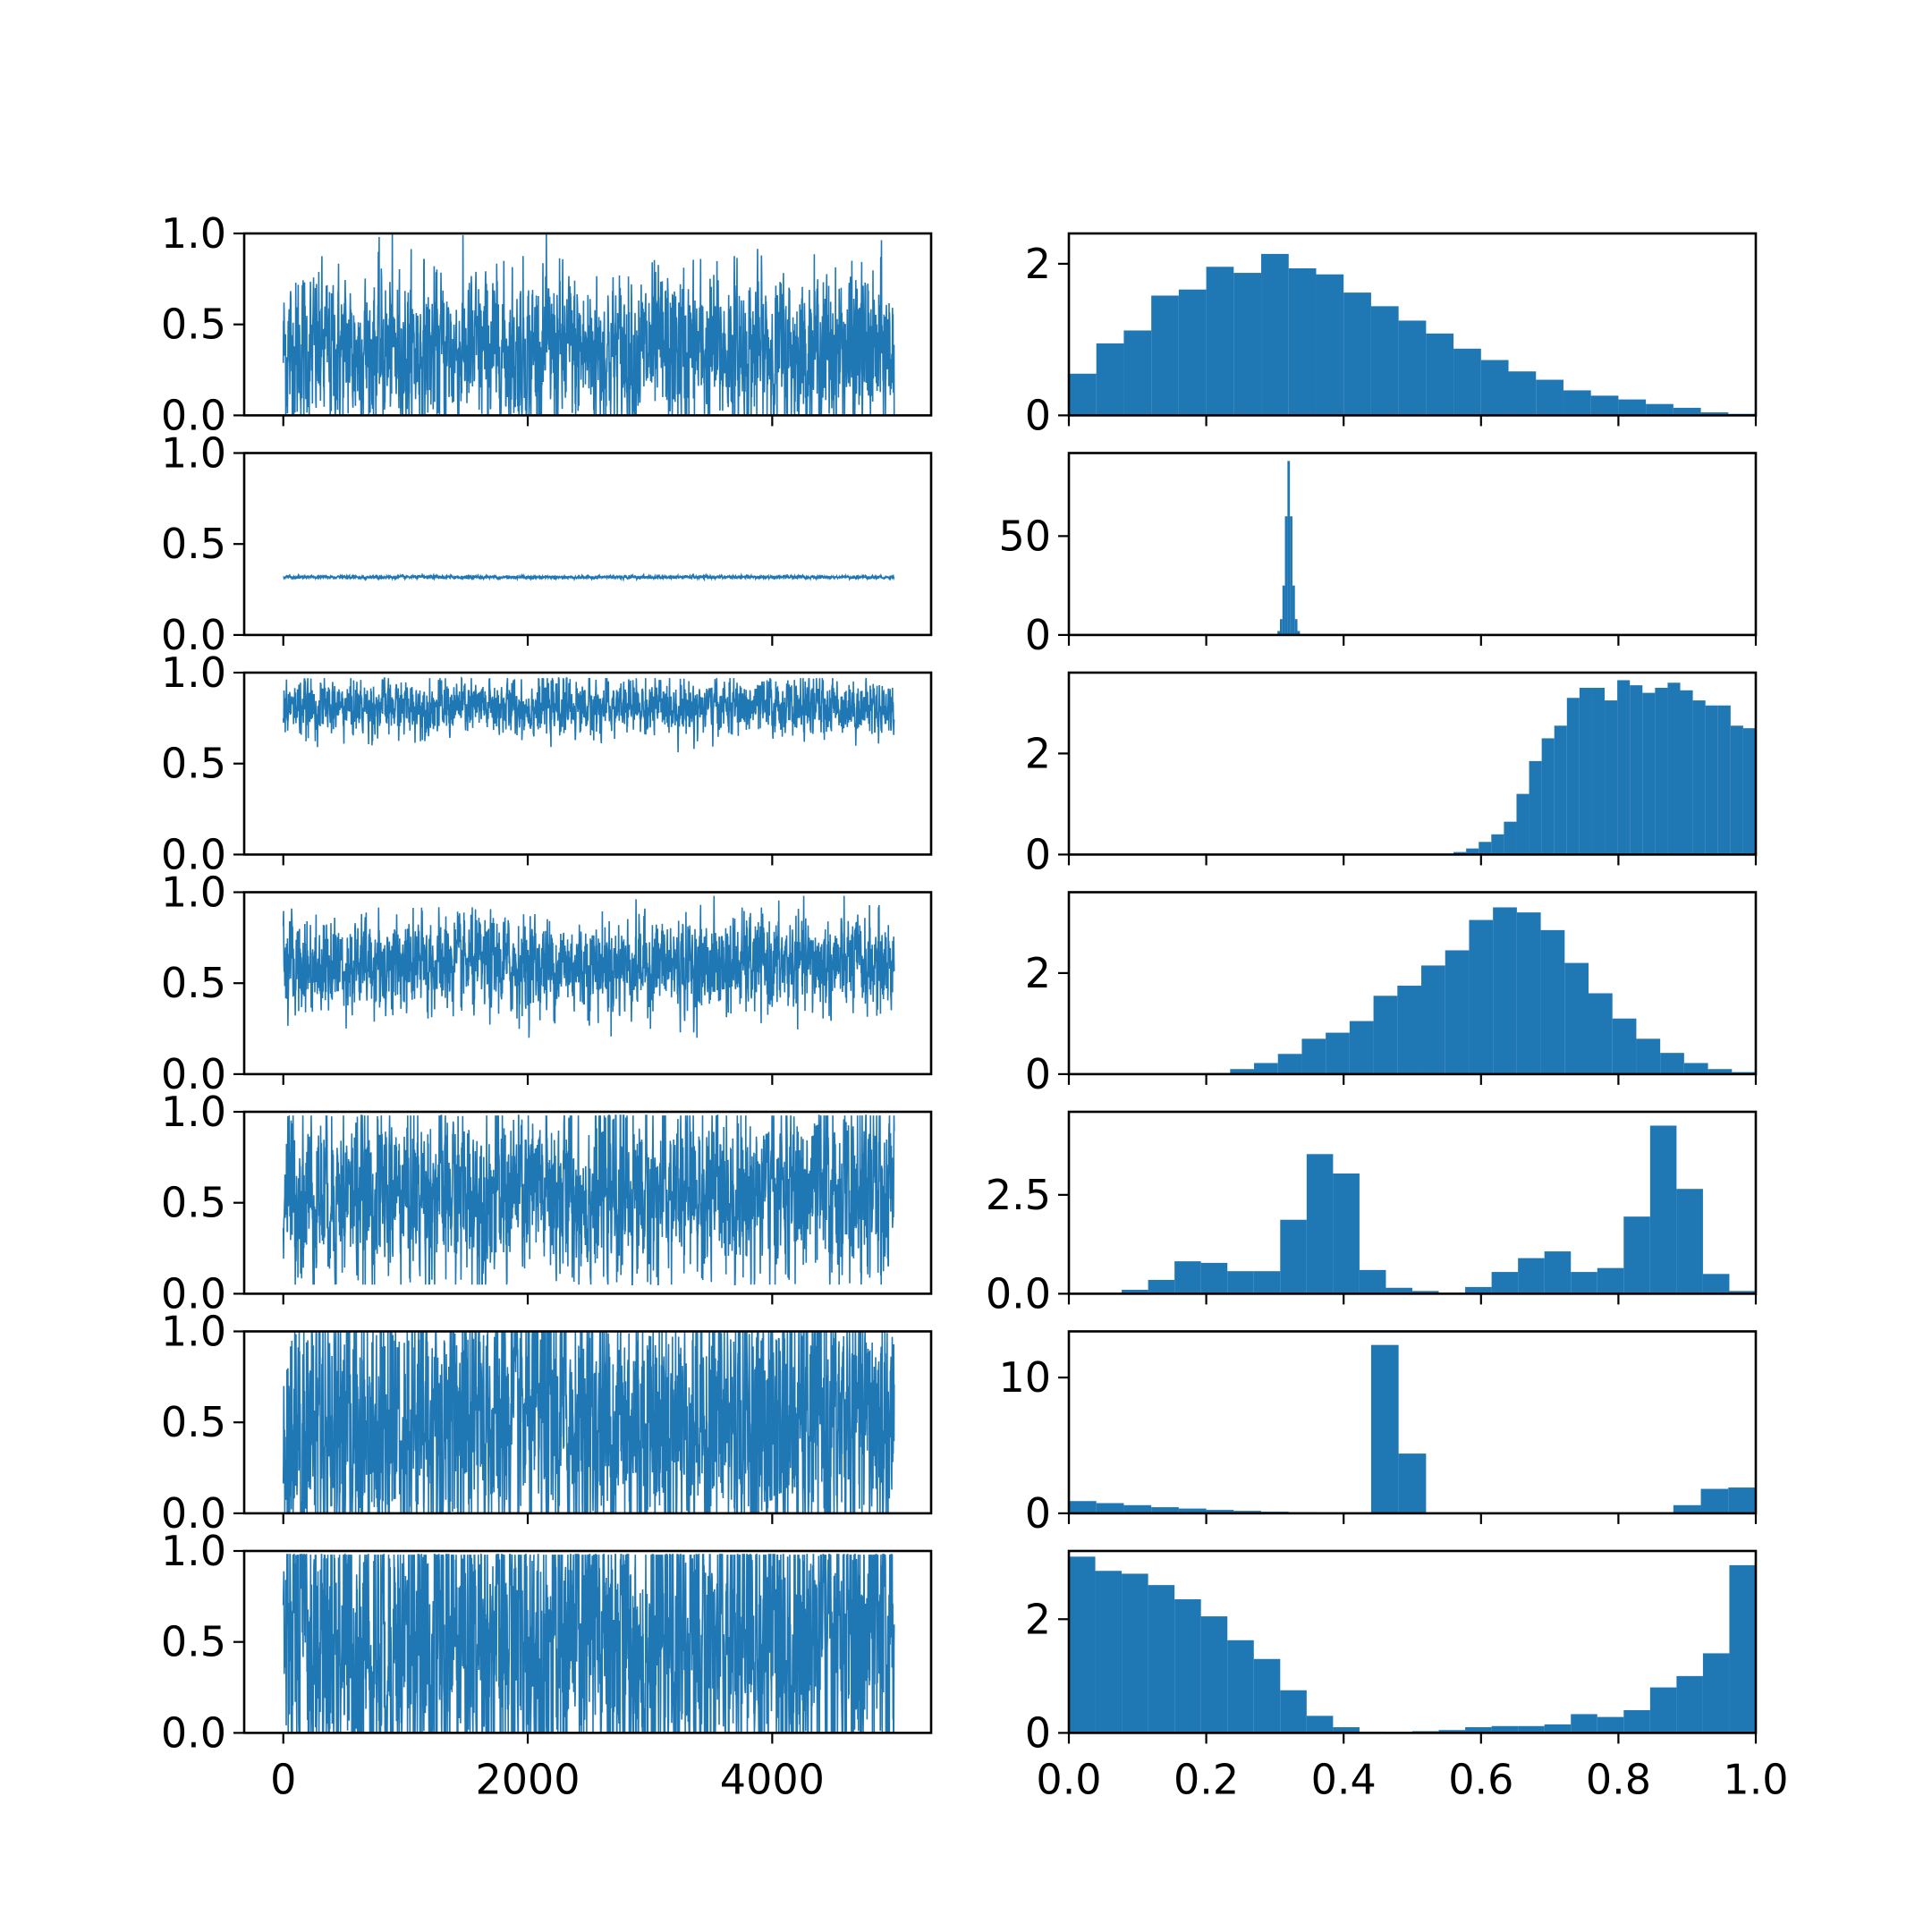  I want to click on x-tick-label: 0.0, so click(1068, 1779).